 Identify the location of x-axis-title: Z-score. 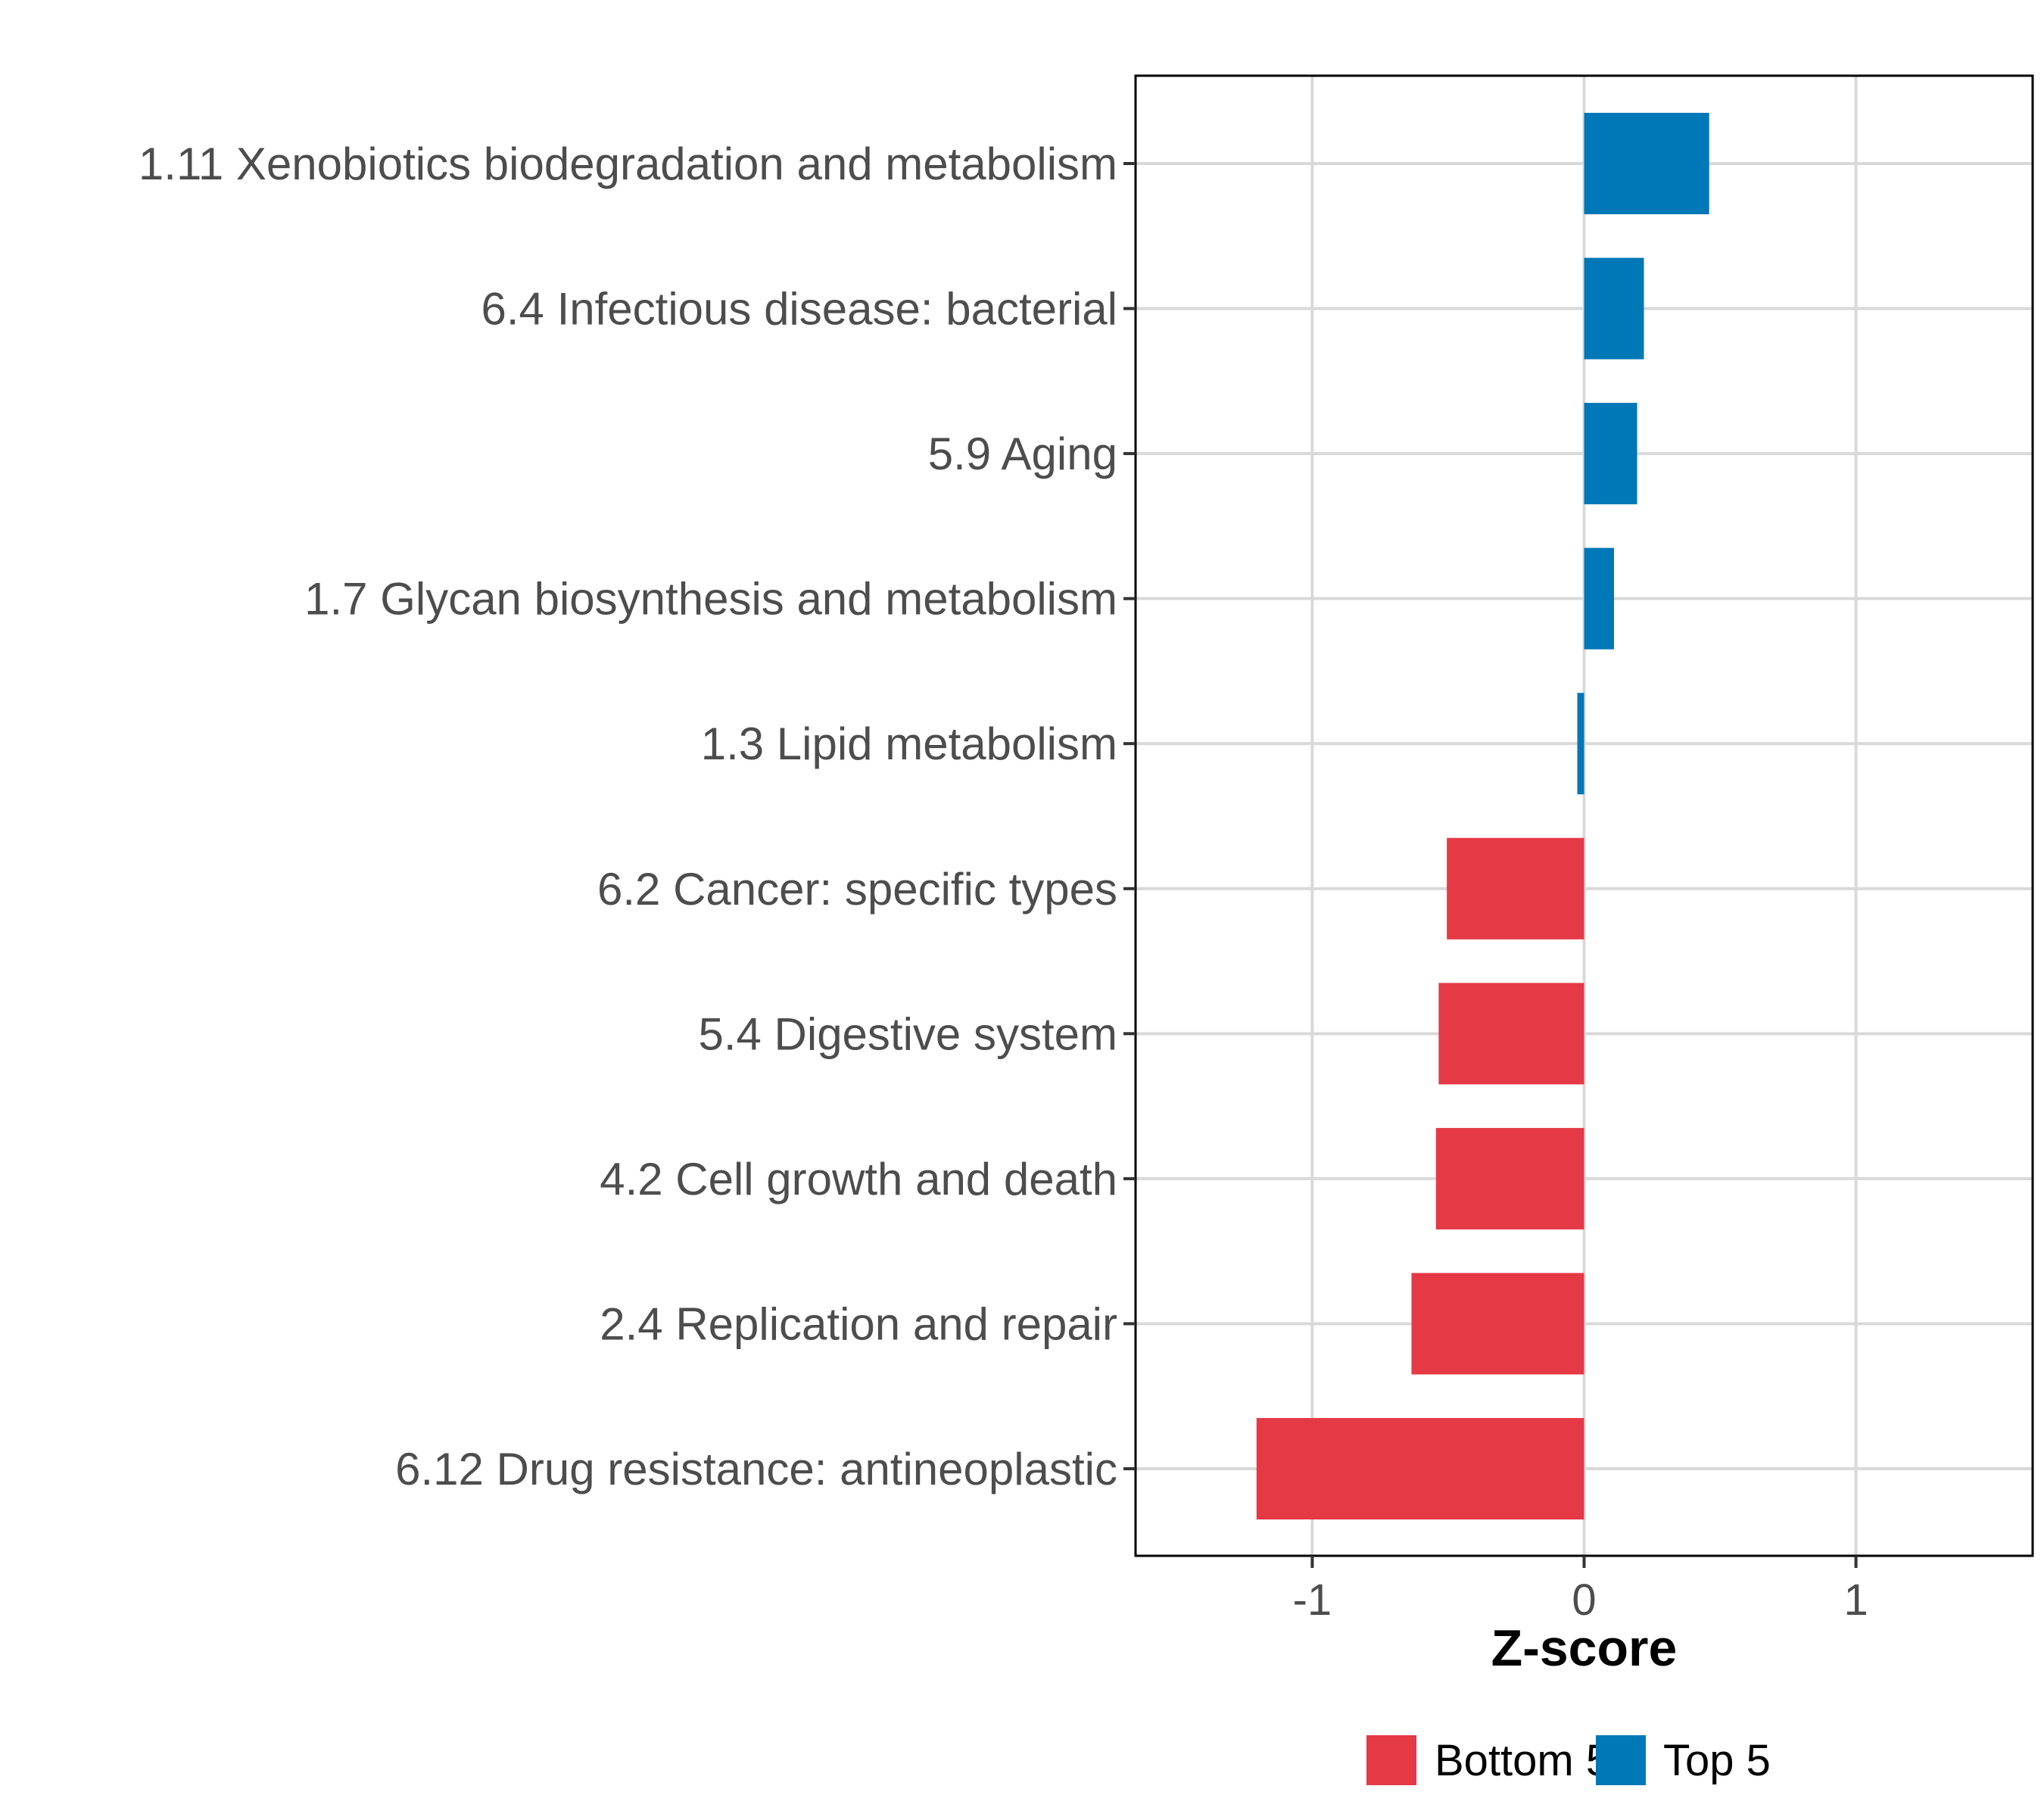
(1584, 1648).